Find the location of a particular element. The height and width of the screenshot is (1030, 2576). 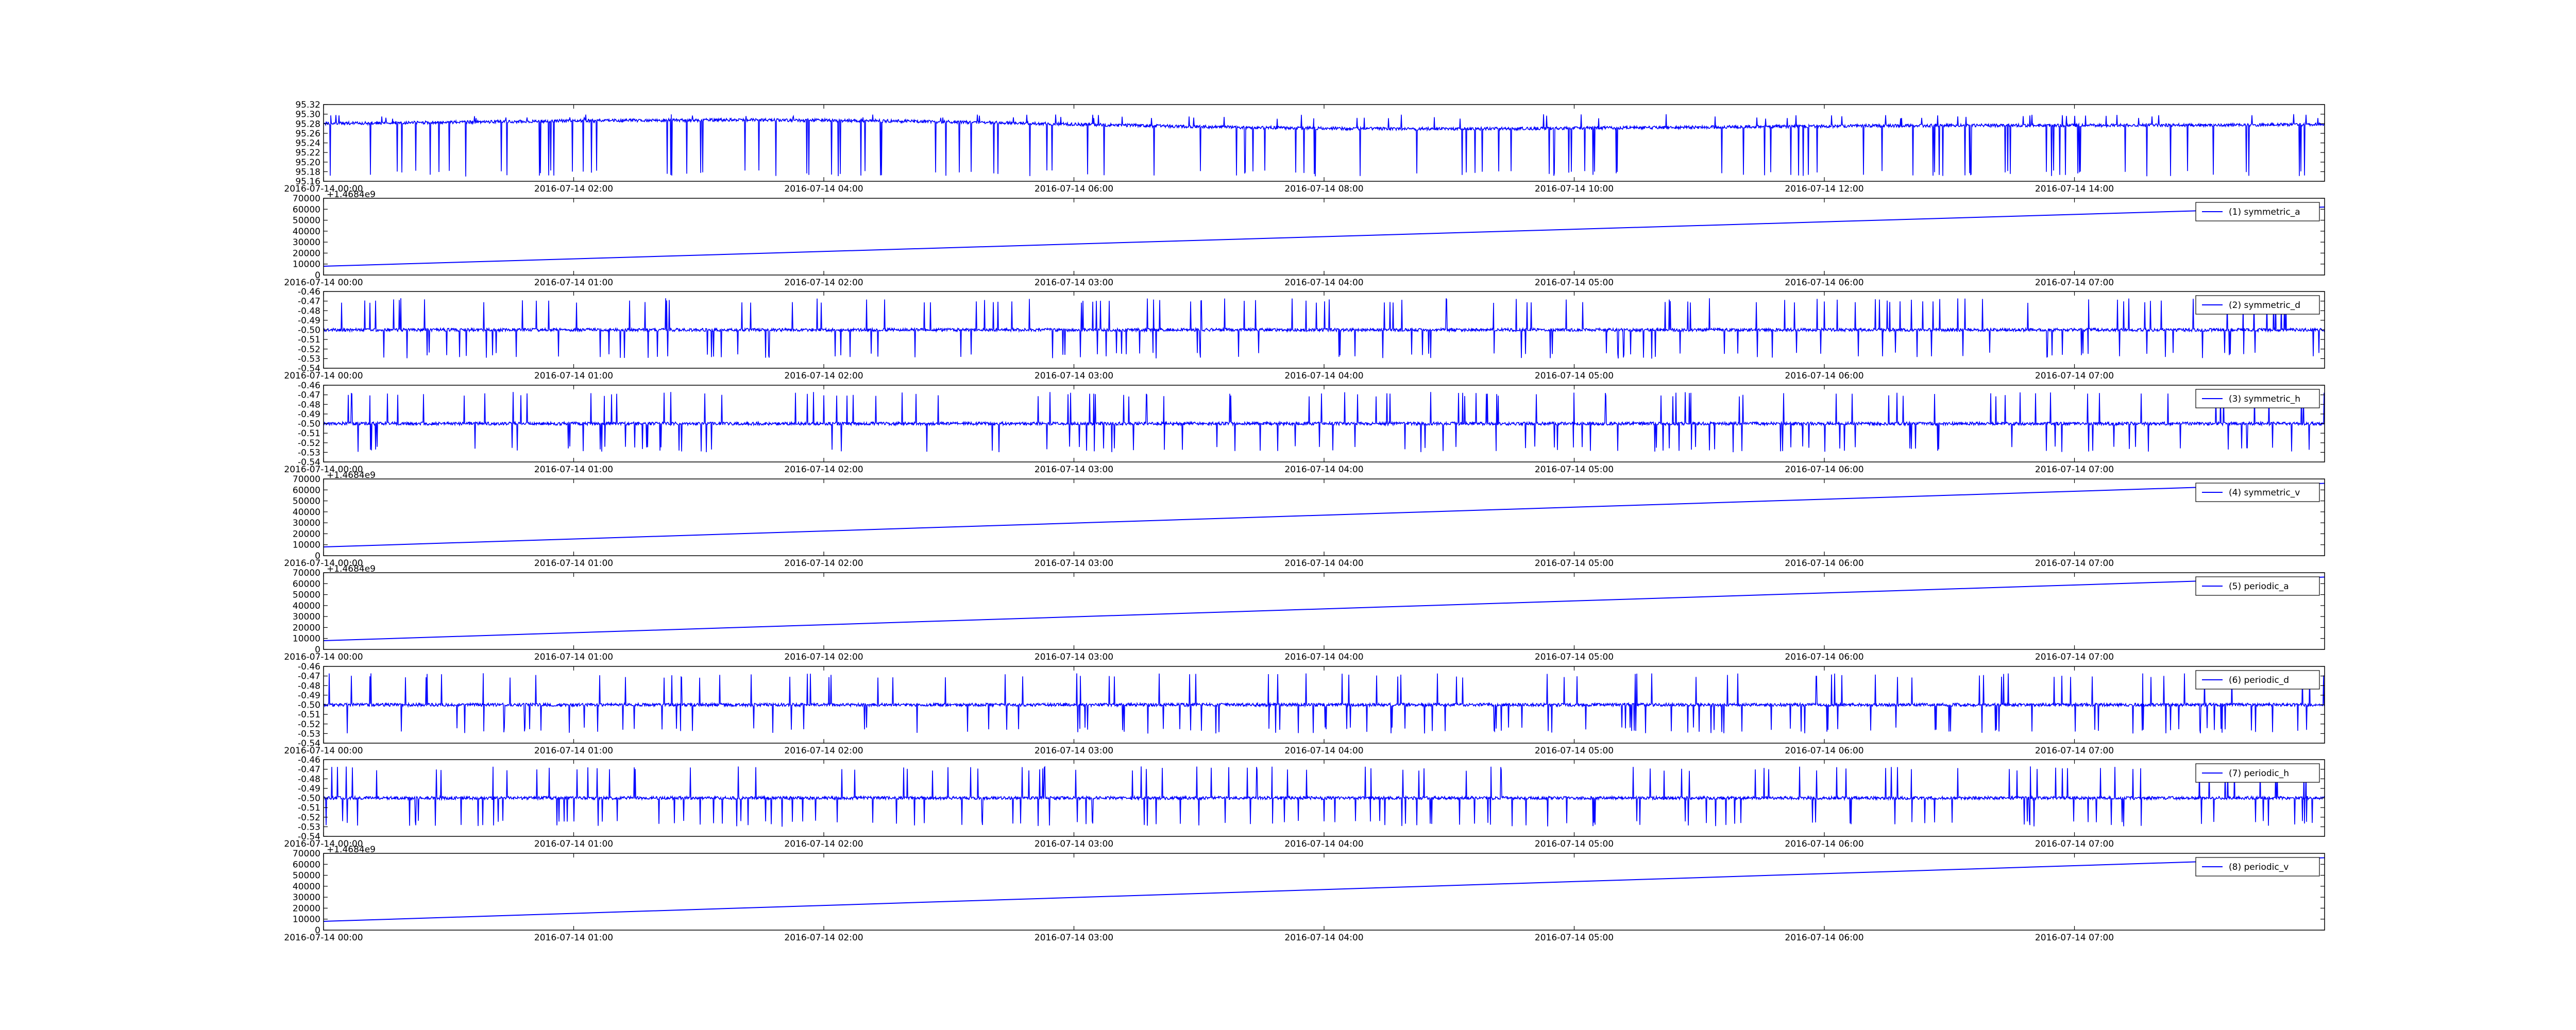

y-tick-label: 95.28 is located at coordinates (307, 124).